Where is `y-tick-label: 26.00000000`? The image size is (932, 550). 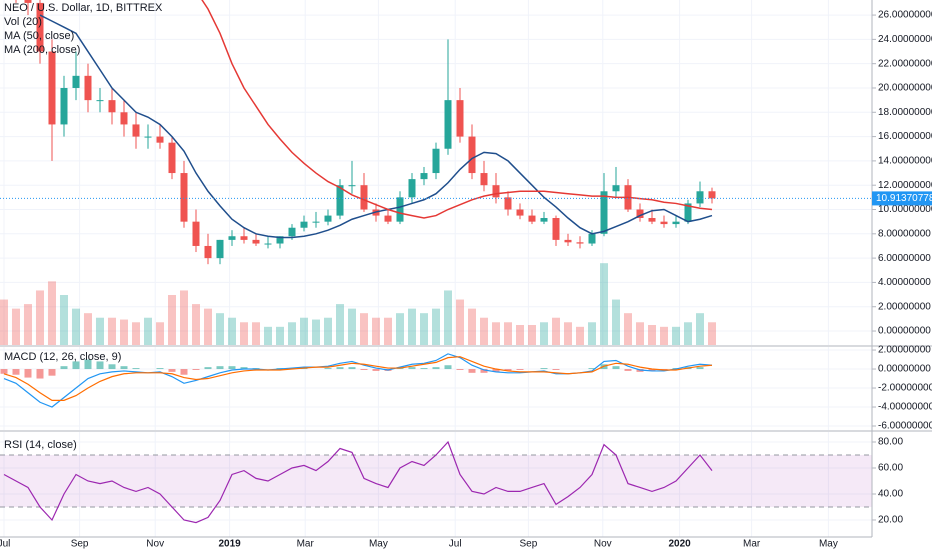 y-tick-label: 26.00000000 is located at coordinates (905, 15).